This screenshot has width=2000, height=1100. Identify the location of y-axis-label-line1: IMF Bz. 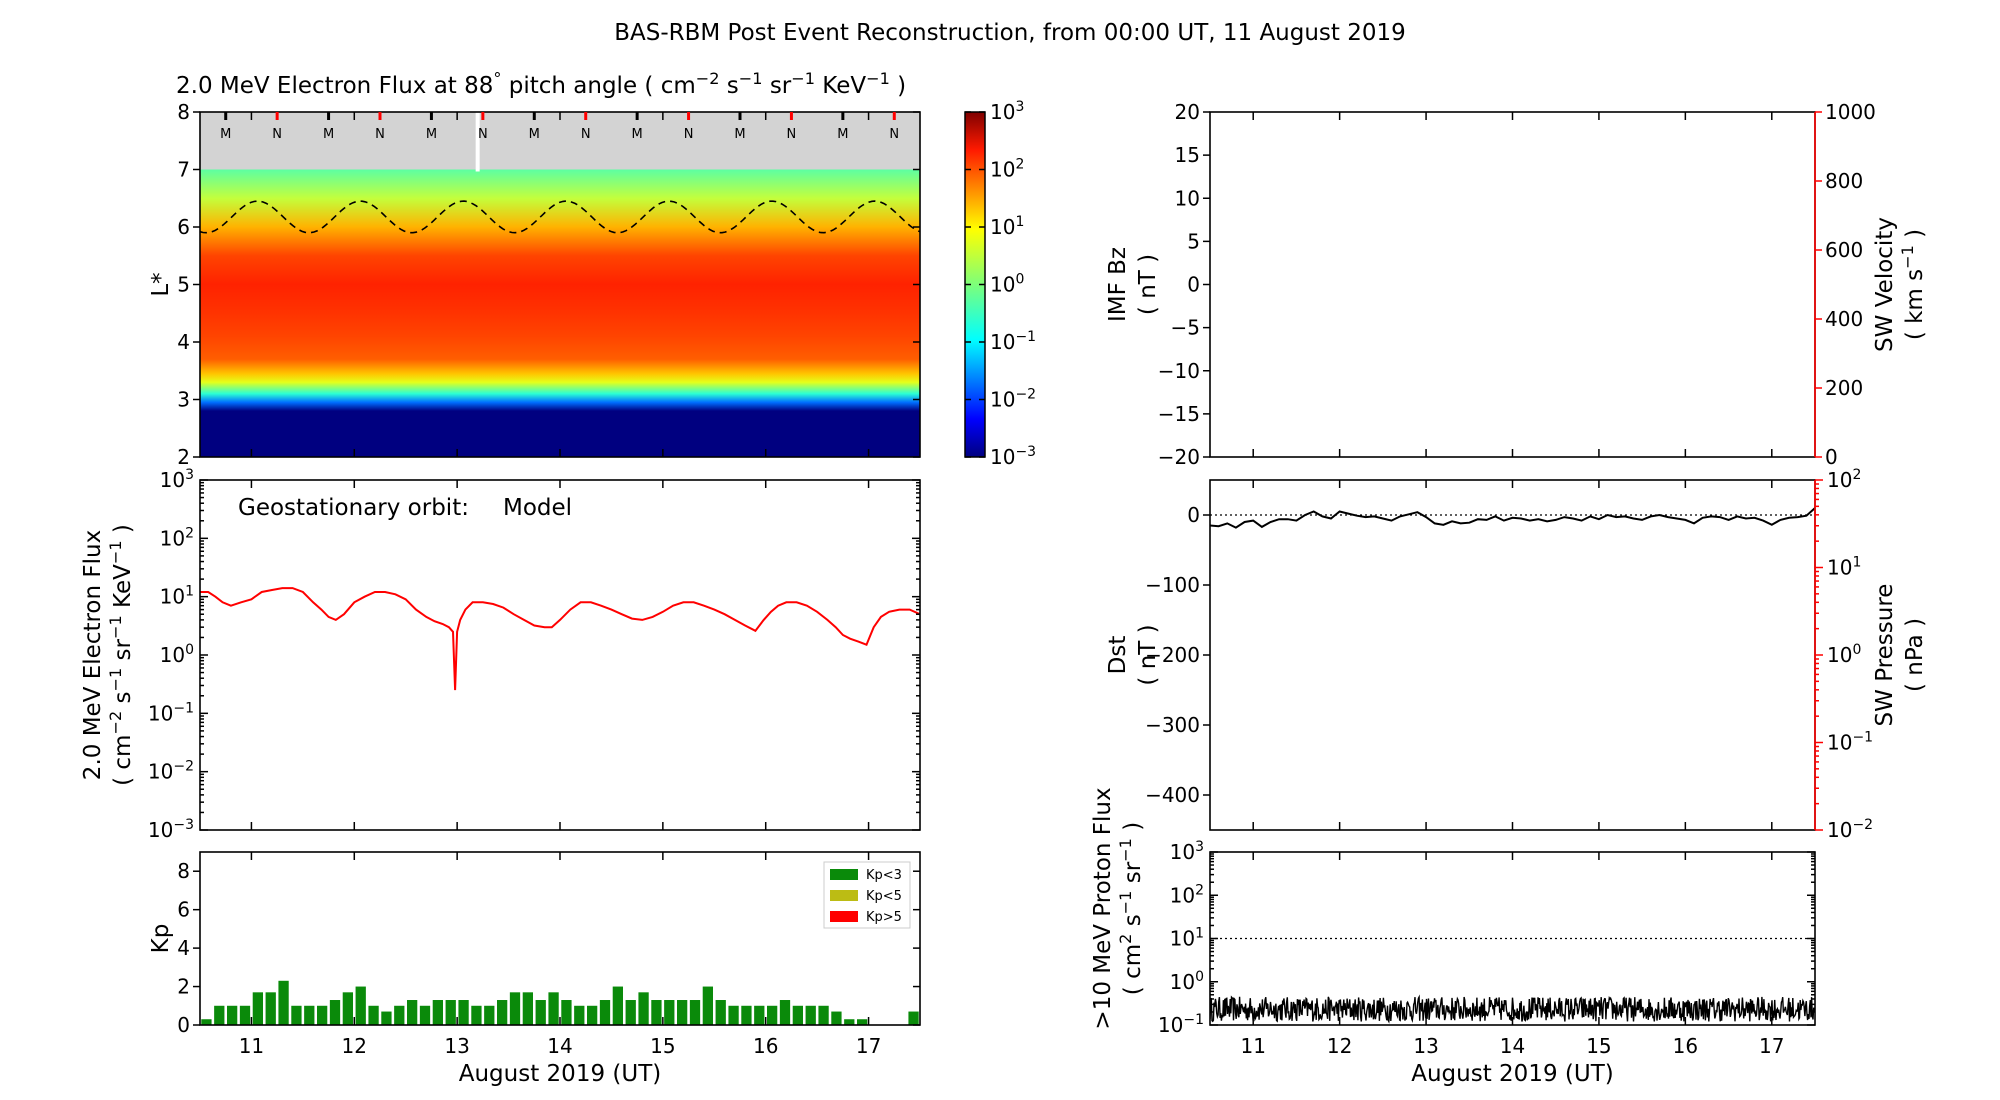
(1118, 284).